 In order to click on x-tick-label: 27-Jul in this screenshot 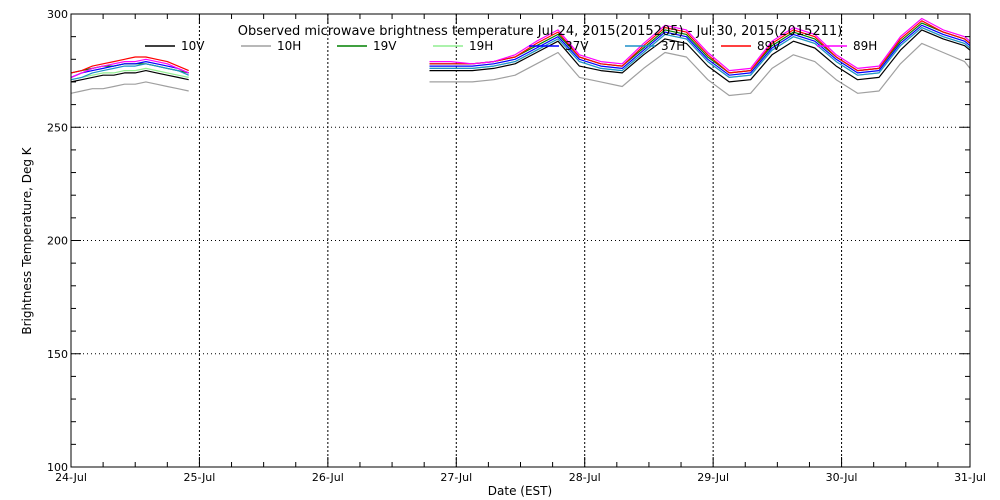, I will do `click(456, 477)`.